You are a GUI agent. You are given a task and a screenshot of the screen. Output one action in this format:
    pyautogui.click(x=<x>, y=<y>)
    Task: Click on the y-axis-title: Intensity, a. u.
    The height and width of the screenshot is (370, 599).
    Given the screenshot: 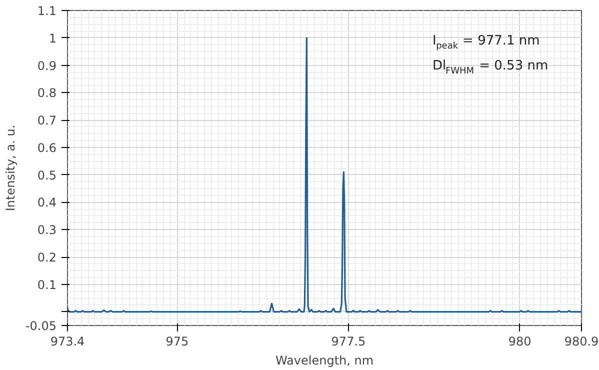 What is the action you would take?
    pyautogui.click(x=10, y=168)
    